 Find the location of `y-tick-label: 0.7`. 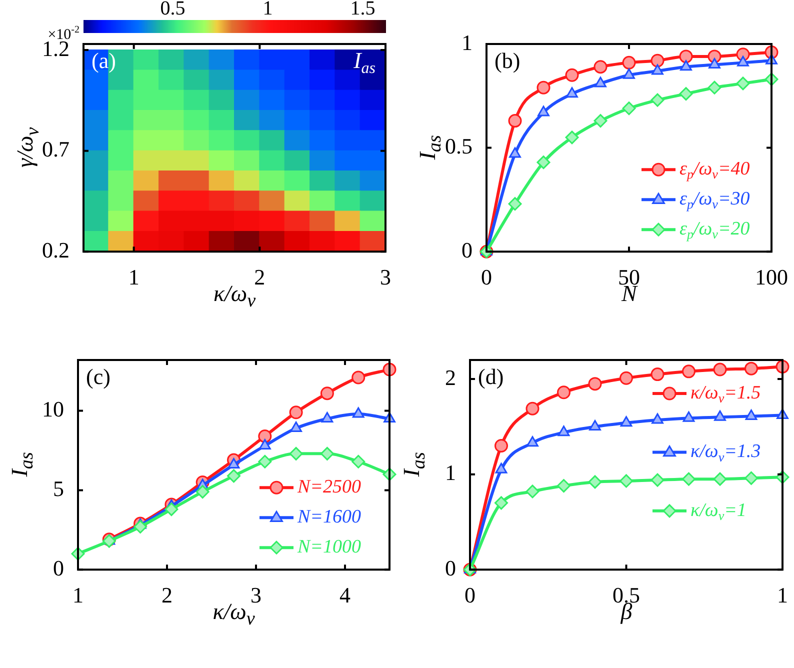

y-tick-label: 0.7 is located at coordinates (56, 149).